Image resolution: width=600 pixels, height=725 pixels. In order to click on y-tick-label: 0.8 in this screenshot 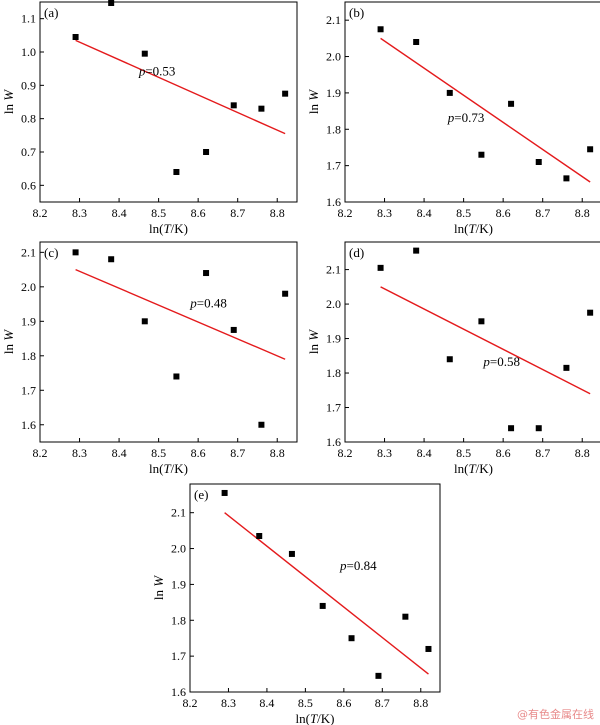, I will do `click(28, 119)`.